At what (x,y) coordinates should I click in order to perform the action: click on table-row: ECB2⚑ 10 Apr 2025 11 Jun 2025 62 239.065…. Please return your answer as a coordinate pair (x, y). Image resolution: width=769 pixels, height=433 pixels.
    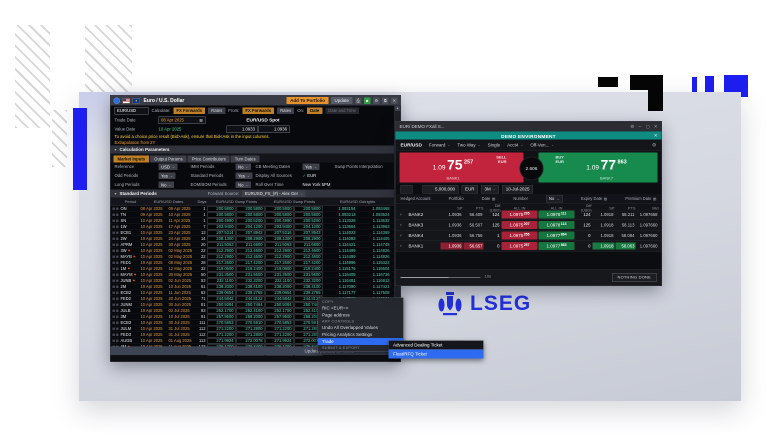
    Looking at the image, I should click on (255, 293).